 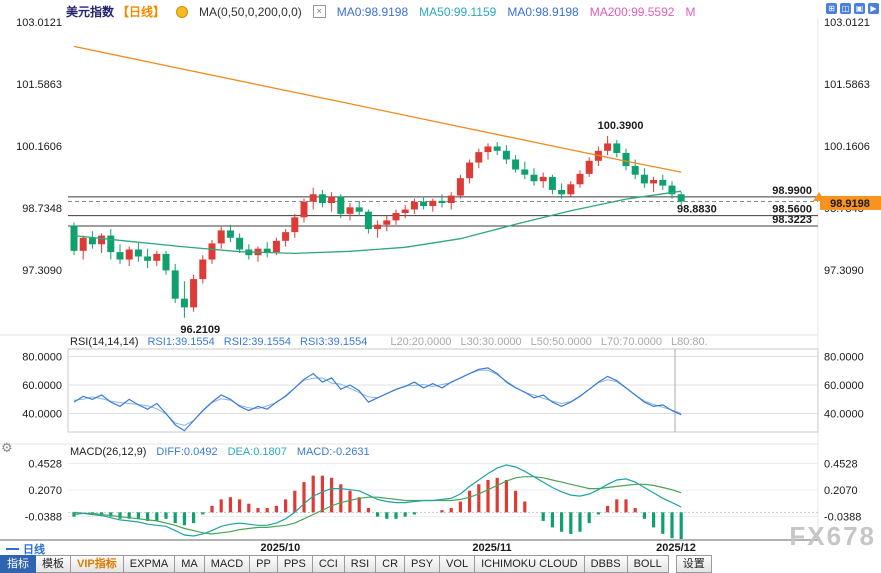 What do you see at coordinates (281, 548) in the screenshot?
I see `x-axis-label: 2025/10` at bounding box center [281, 548].